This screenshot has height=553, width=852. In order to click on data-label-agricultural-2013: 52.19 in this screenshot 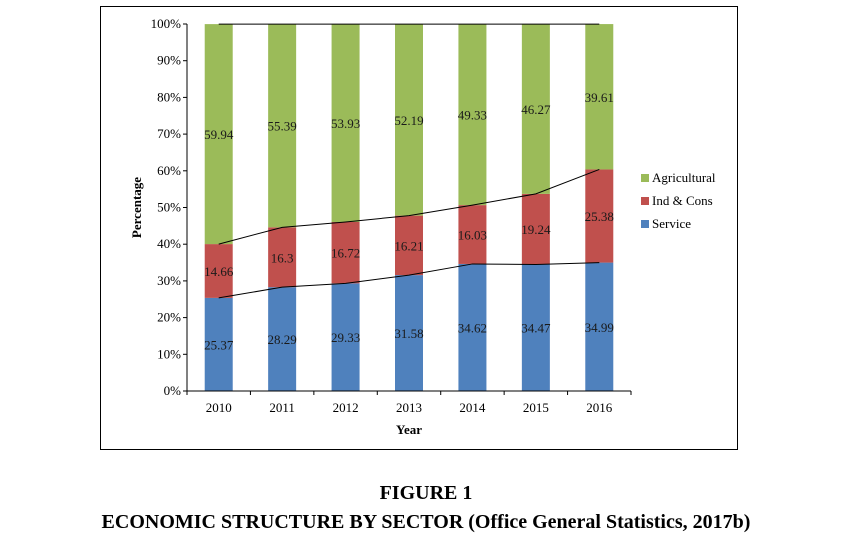, I will do `click(408, 120)`.